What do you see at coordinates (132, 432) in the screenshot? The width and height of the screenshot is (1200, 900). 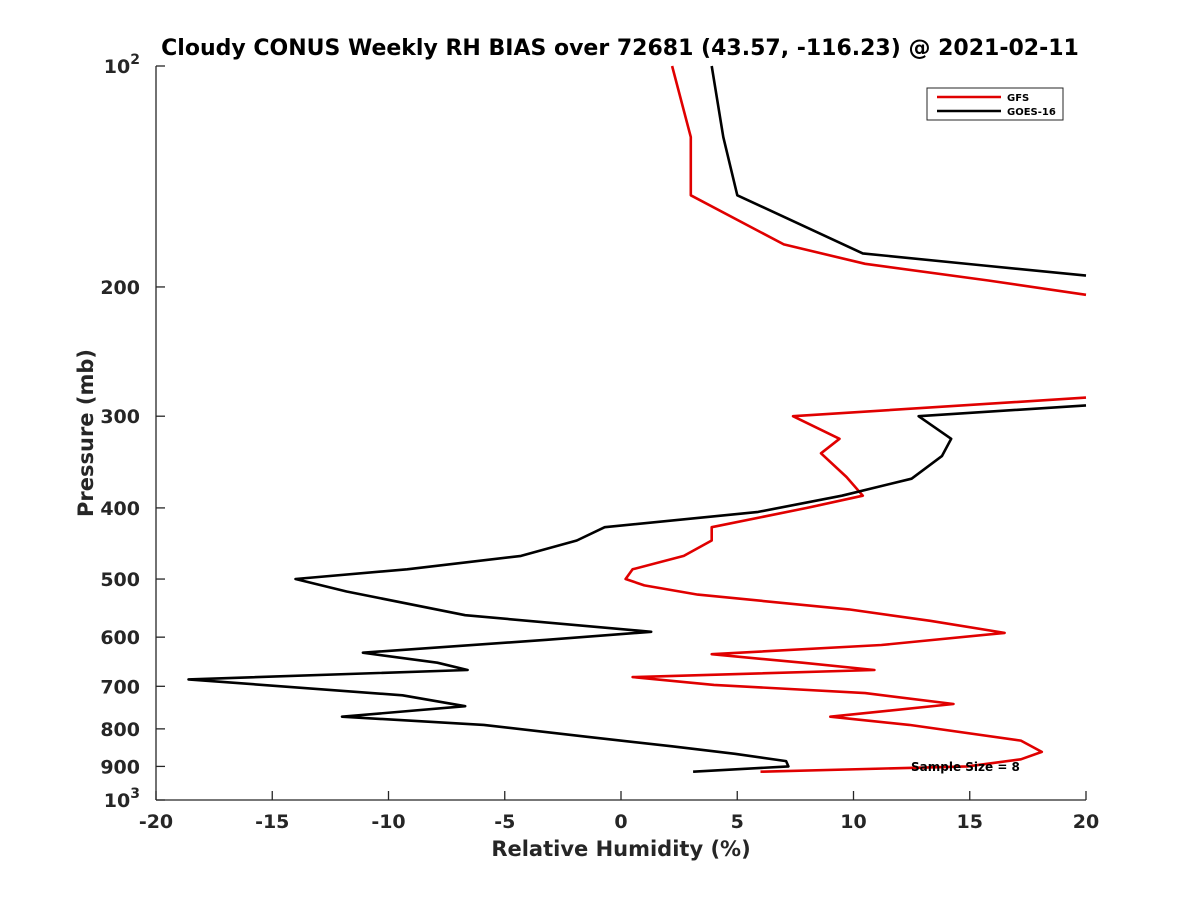 I see `y-ticks: 10² 200 300 400 500 600 700 800 900 10³` at bounding box center [132, 432].